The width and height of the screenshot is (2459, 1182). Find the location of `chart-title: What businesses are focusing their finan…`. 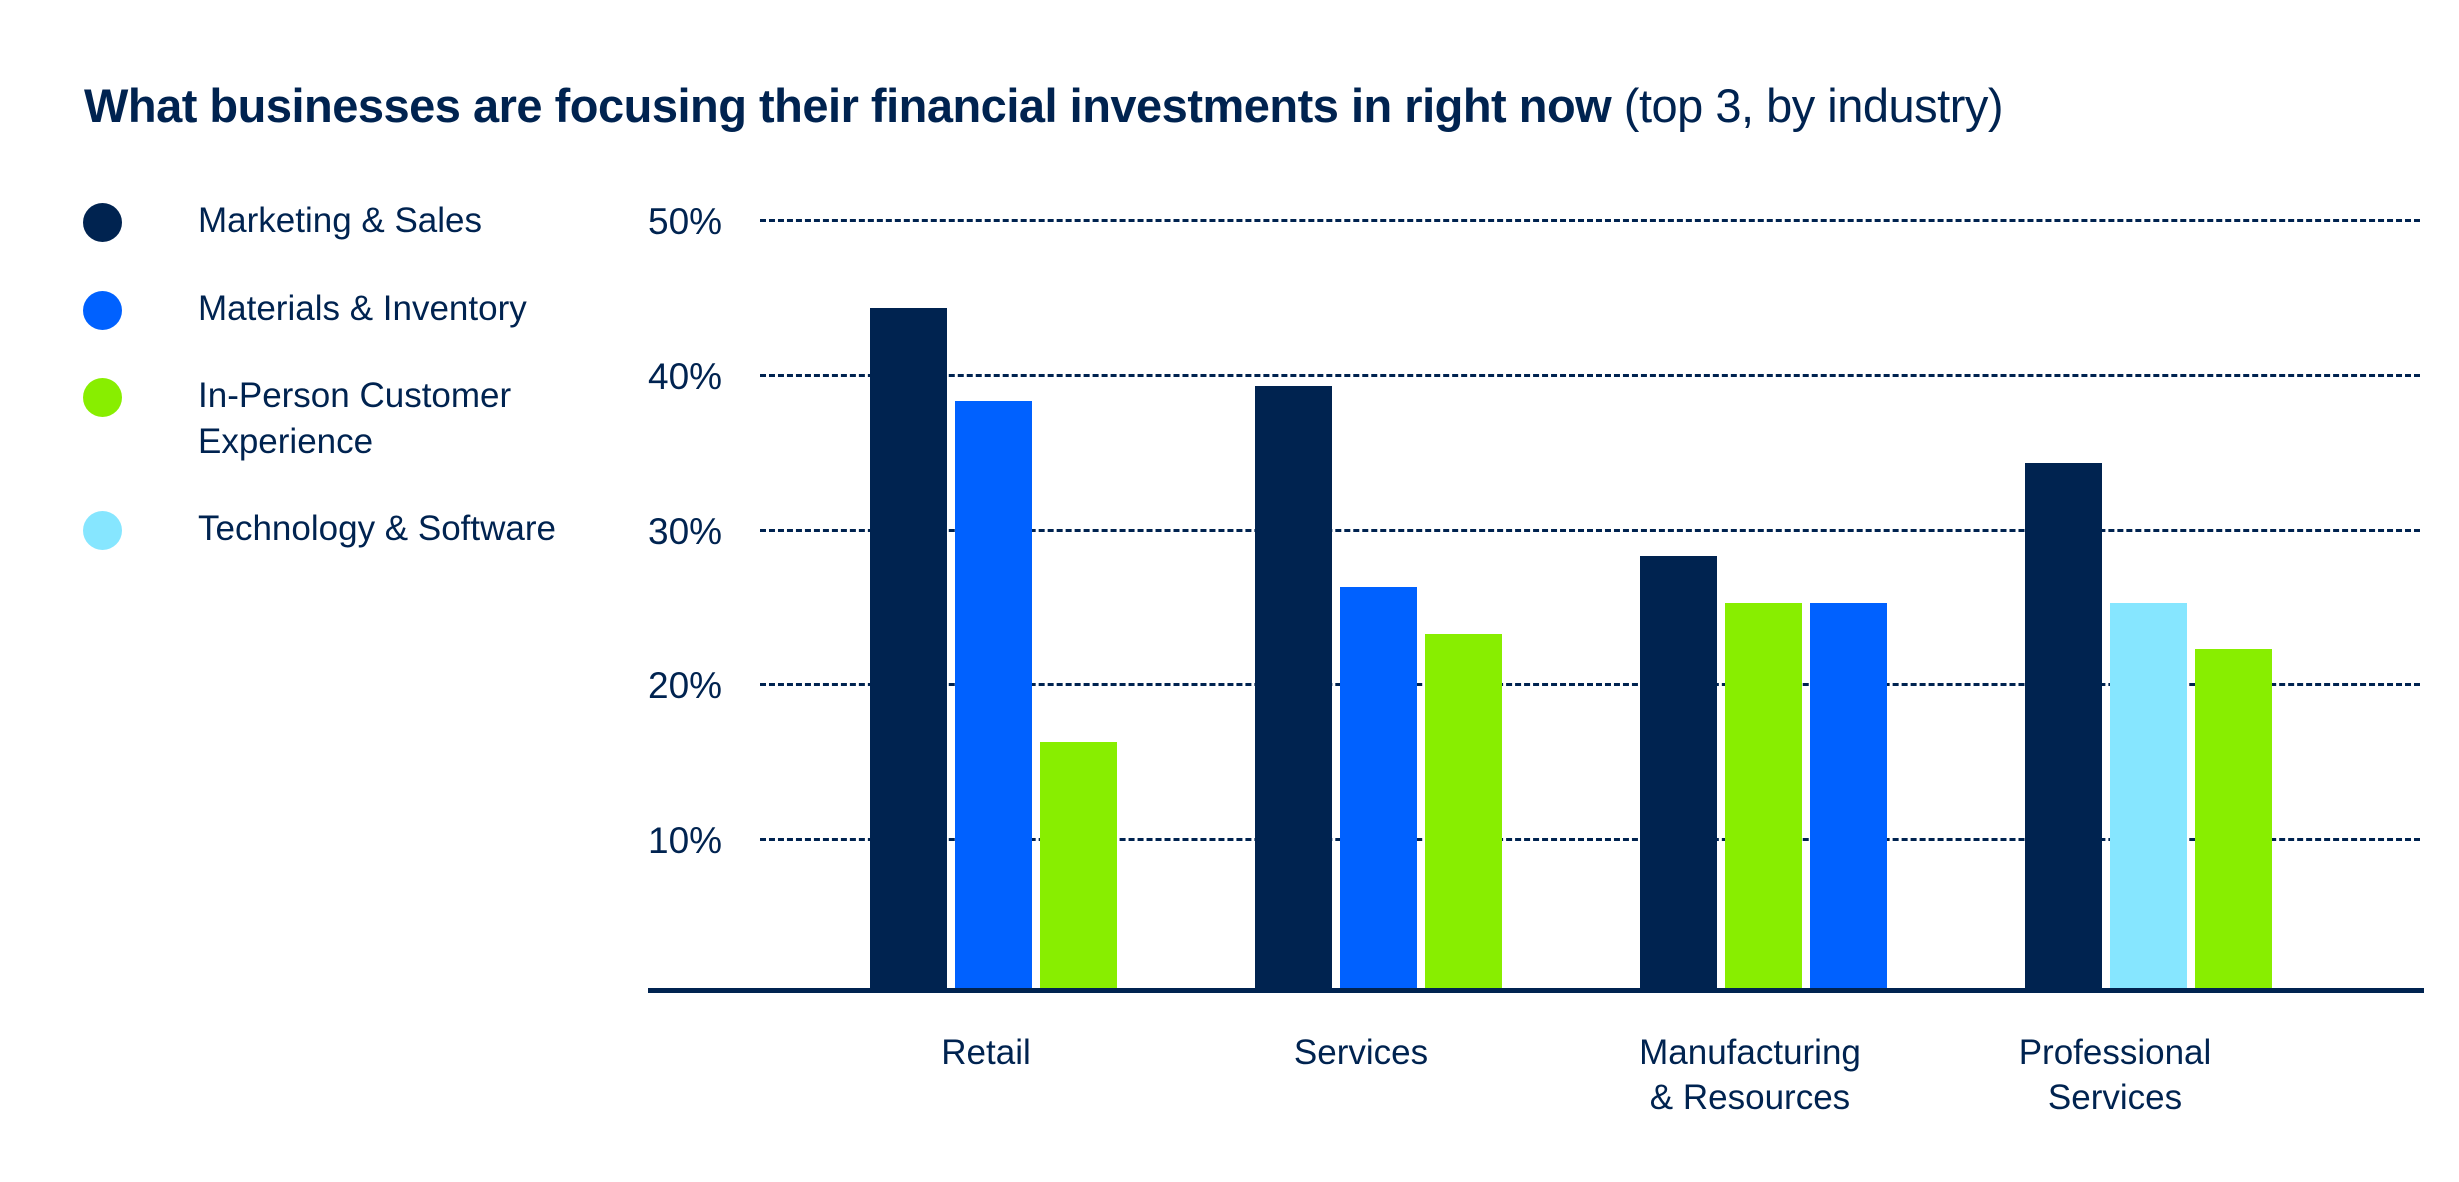

chart-title: What businesses are focusing their finan… is located at coordinates (1044, 105).